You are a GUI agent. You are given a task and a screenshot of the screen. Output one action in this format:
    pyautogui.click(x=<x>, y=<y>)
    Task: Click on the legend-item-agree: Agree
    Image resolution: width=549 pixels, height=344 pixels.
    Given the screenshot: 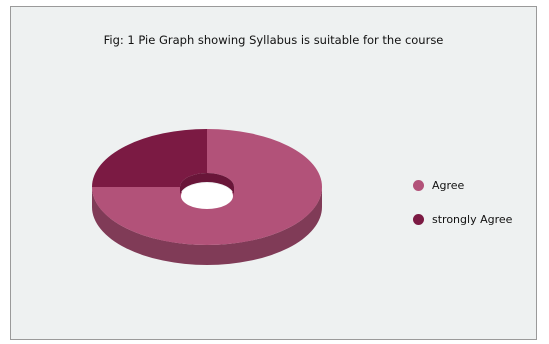 What is the action you would take?
    pyautogui.click(x=438, y=185)
    